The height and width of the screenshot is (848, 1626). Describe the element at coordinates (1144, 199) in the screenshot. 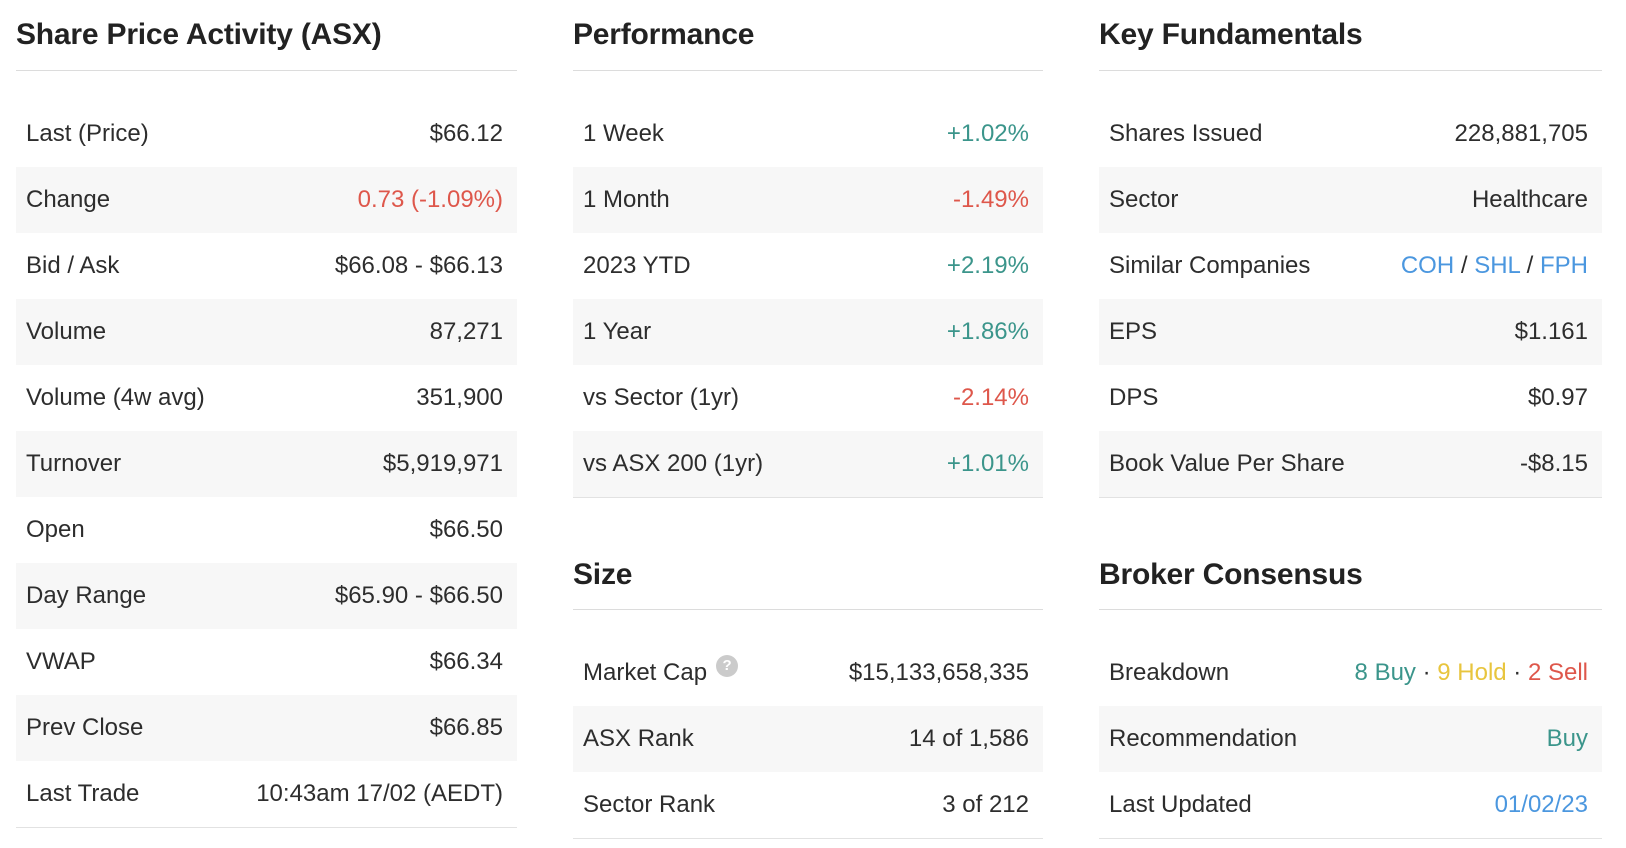

I see `row-label: Sector` at that location.